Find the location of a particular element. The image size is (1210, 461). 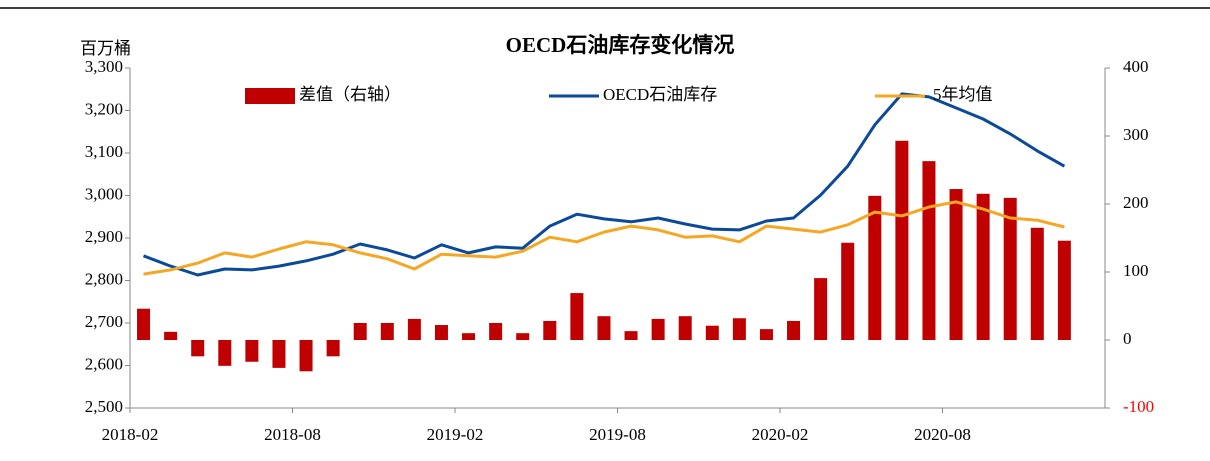

y-tick-label: 3,000 is located at coordinates (104, 193).